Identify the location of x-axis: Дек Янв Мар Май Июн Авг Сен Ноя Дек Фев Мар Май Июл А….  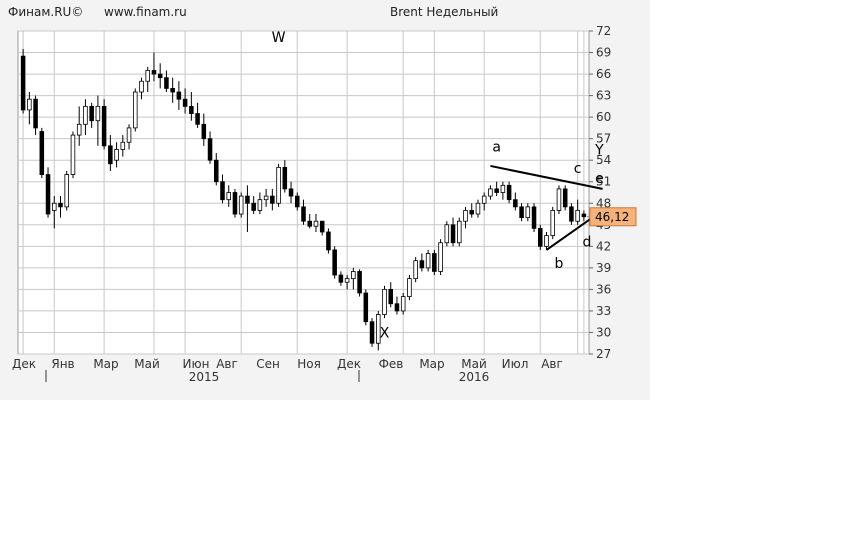
(287, 370).